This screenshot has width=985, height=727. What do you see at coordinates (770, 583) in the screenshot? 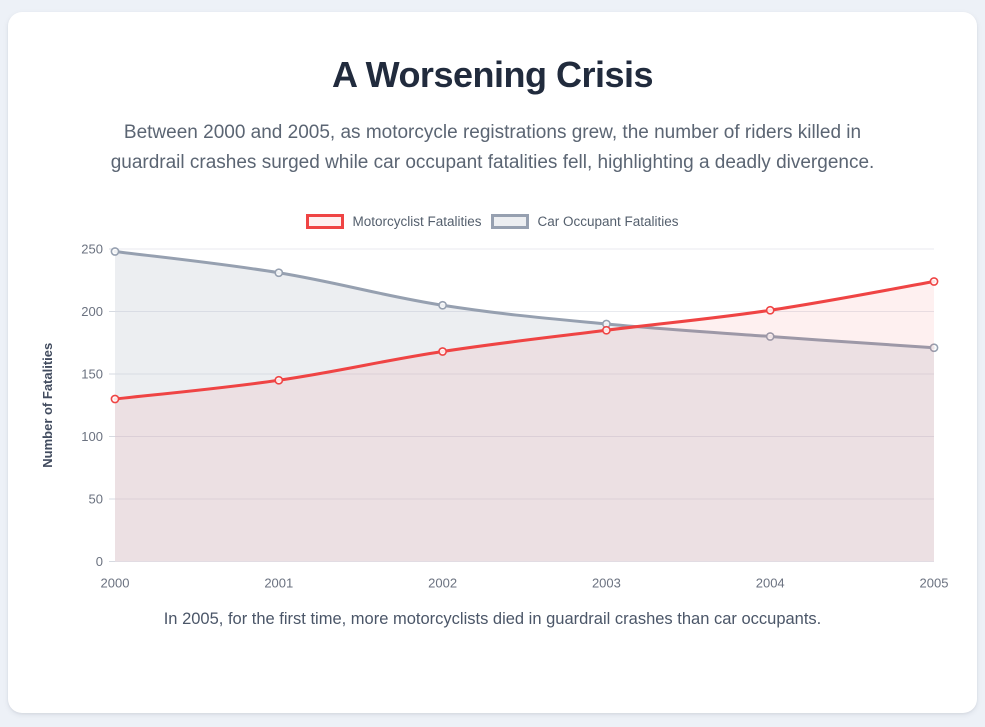
I see `x-tick-label: 2004` at bounding box center [770, 583].